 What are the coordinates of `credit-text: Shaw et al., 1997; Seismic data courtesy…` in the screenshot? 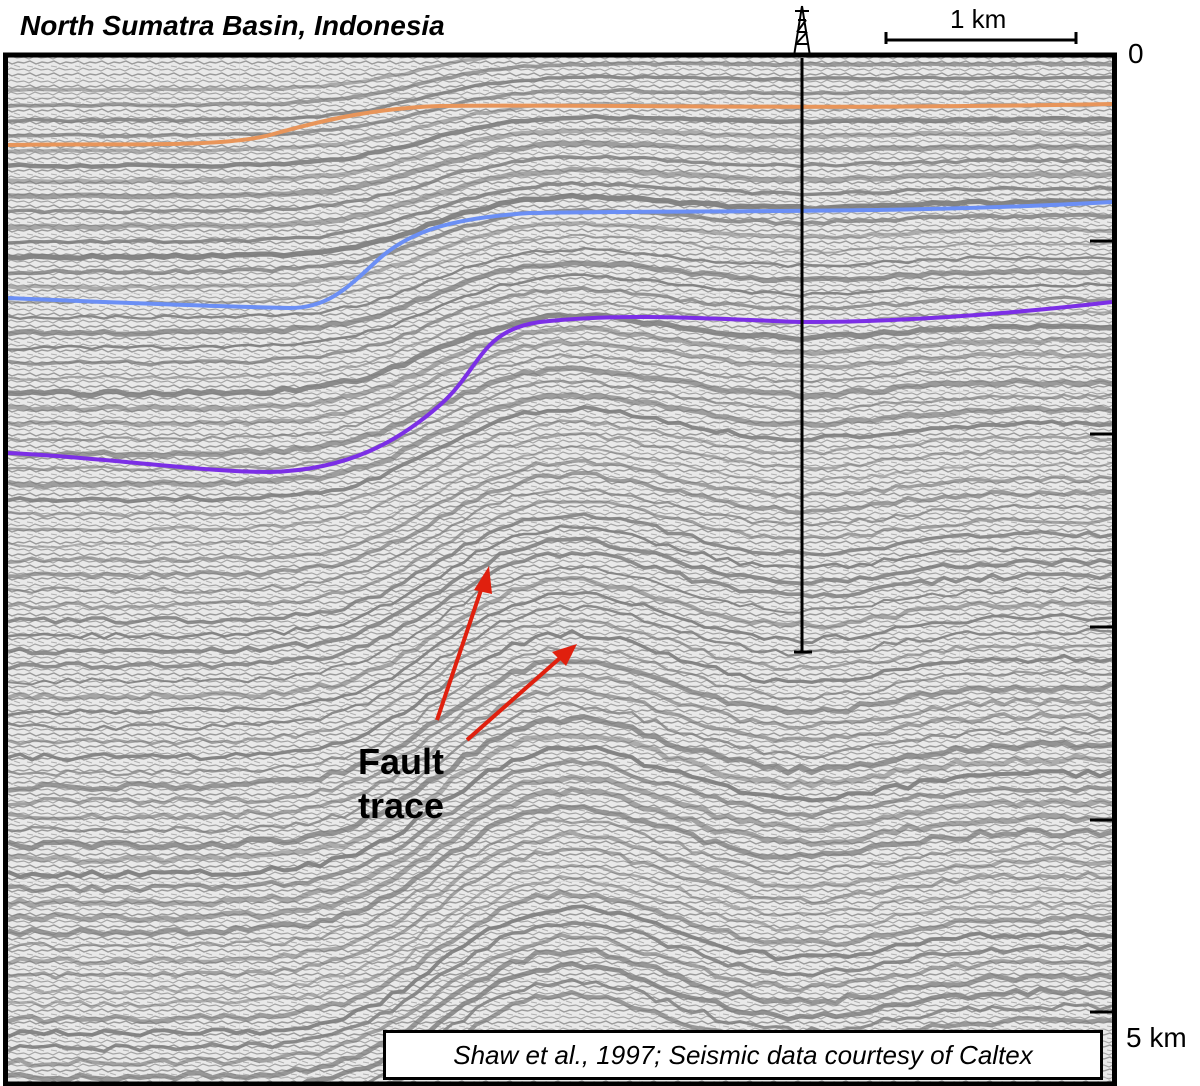 It's located at (743, 1054).